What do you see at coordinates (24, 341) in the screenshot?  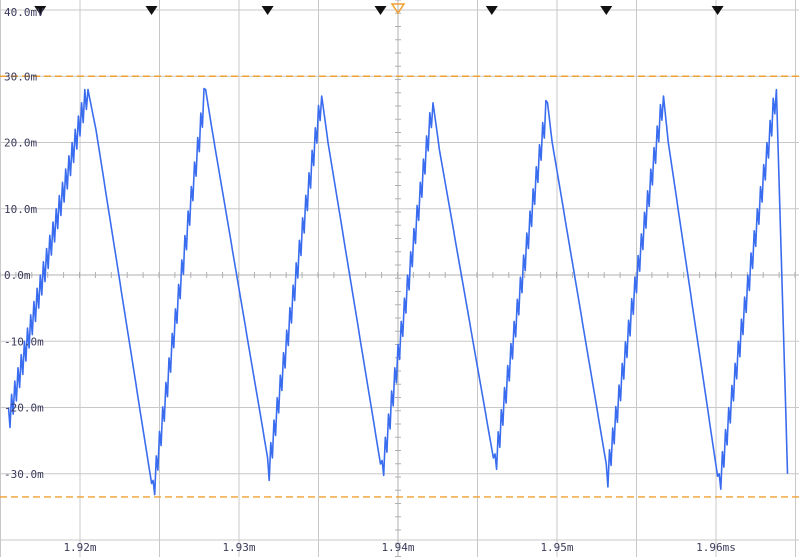 I see `y-tick-label: -10.0m` at bounding box center [24, 341].